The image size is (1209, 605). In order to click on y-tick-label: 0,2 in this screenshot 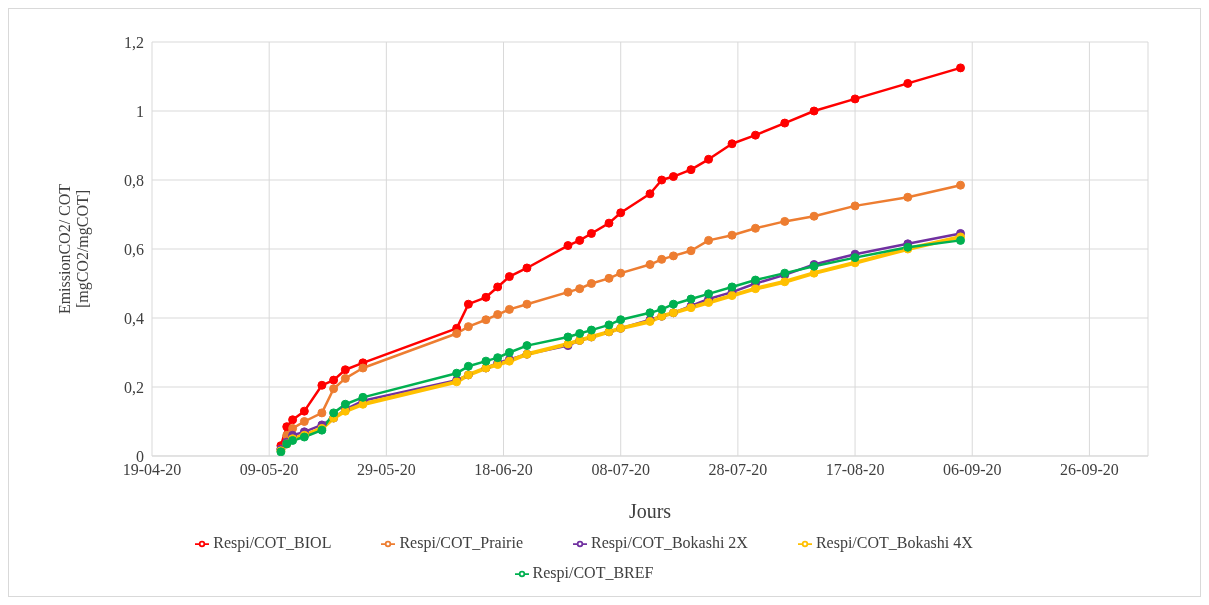, I will do `click(134, 387)`.